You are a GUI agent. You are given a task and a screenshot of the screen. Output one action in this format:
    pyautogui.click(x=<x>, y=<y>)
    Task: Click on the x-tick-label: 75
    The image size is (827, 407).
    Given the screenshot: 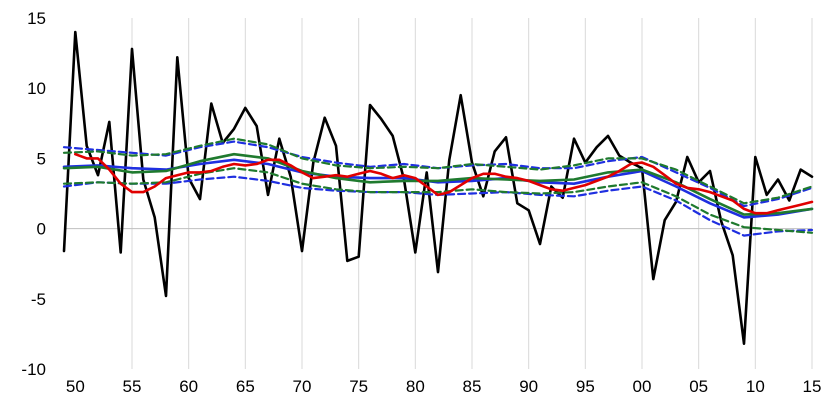 What is the action you would take?
    pyautogui.click(x=358, y=386)
    